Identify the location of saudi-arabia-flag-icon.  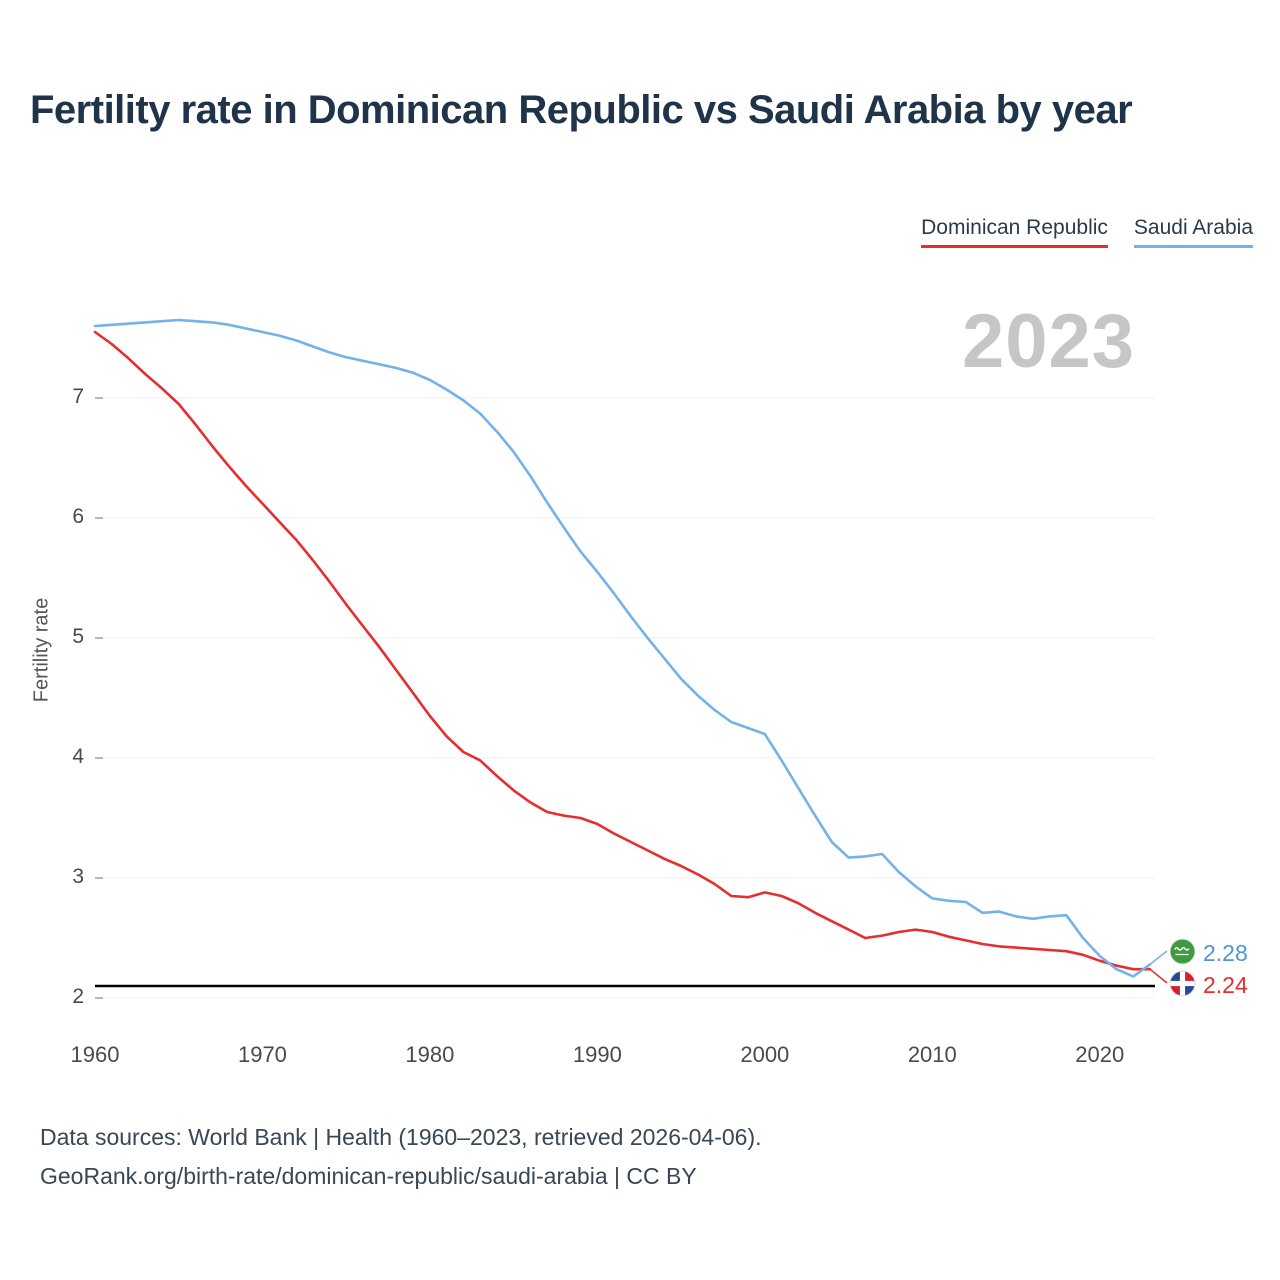
(1182, 951).